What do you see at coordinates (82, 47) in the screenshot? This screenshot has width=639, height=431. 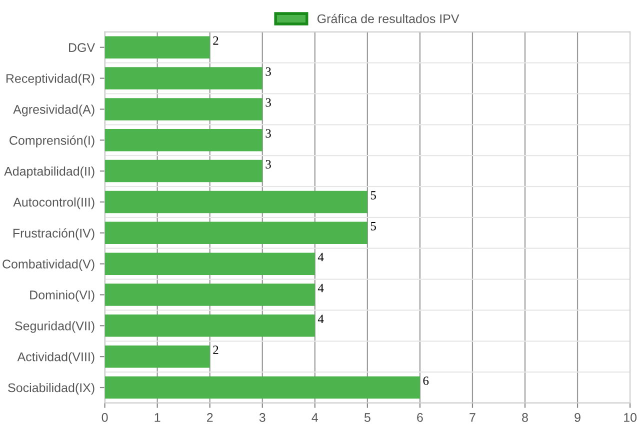 I see `y-tick-label: DGV` at bounding box center [82, 47].